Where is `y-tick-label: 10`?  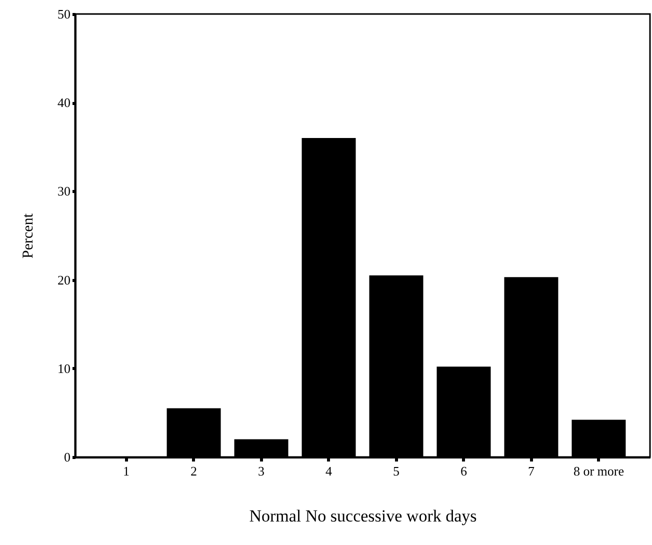 y-tick-label: 10 is located at coordinates (64, 368).